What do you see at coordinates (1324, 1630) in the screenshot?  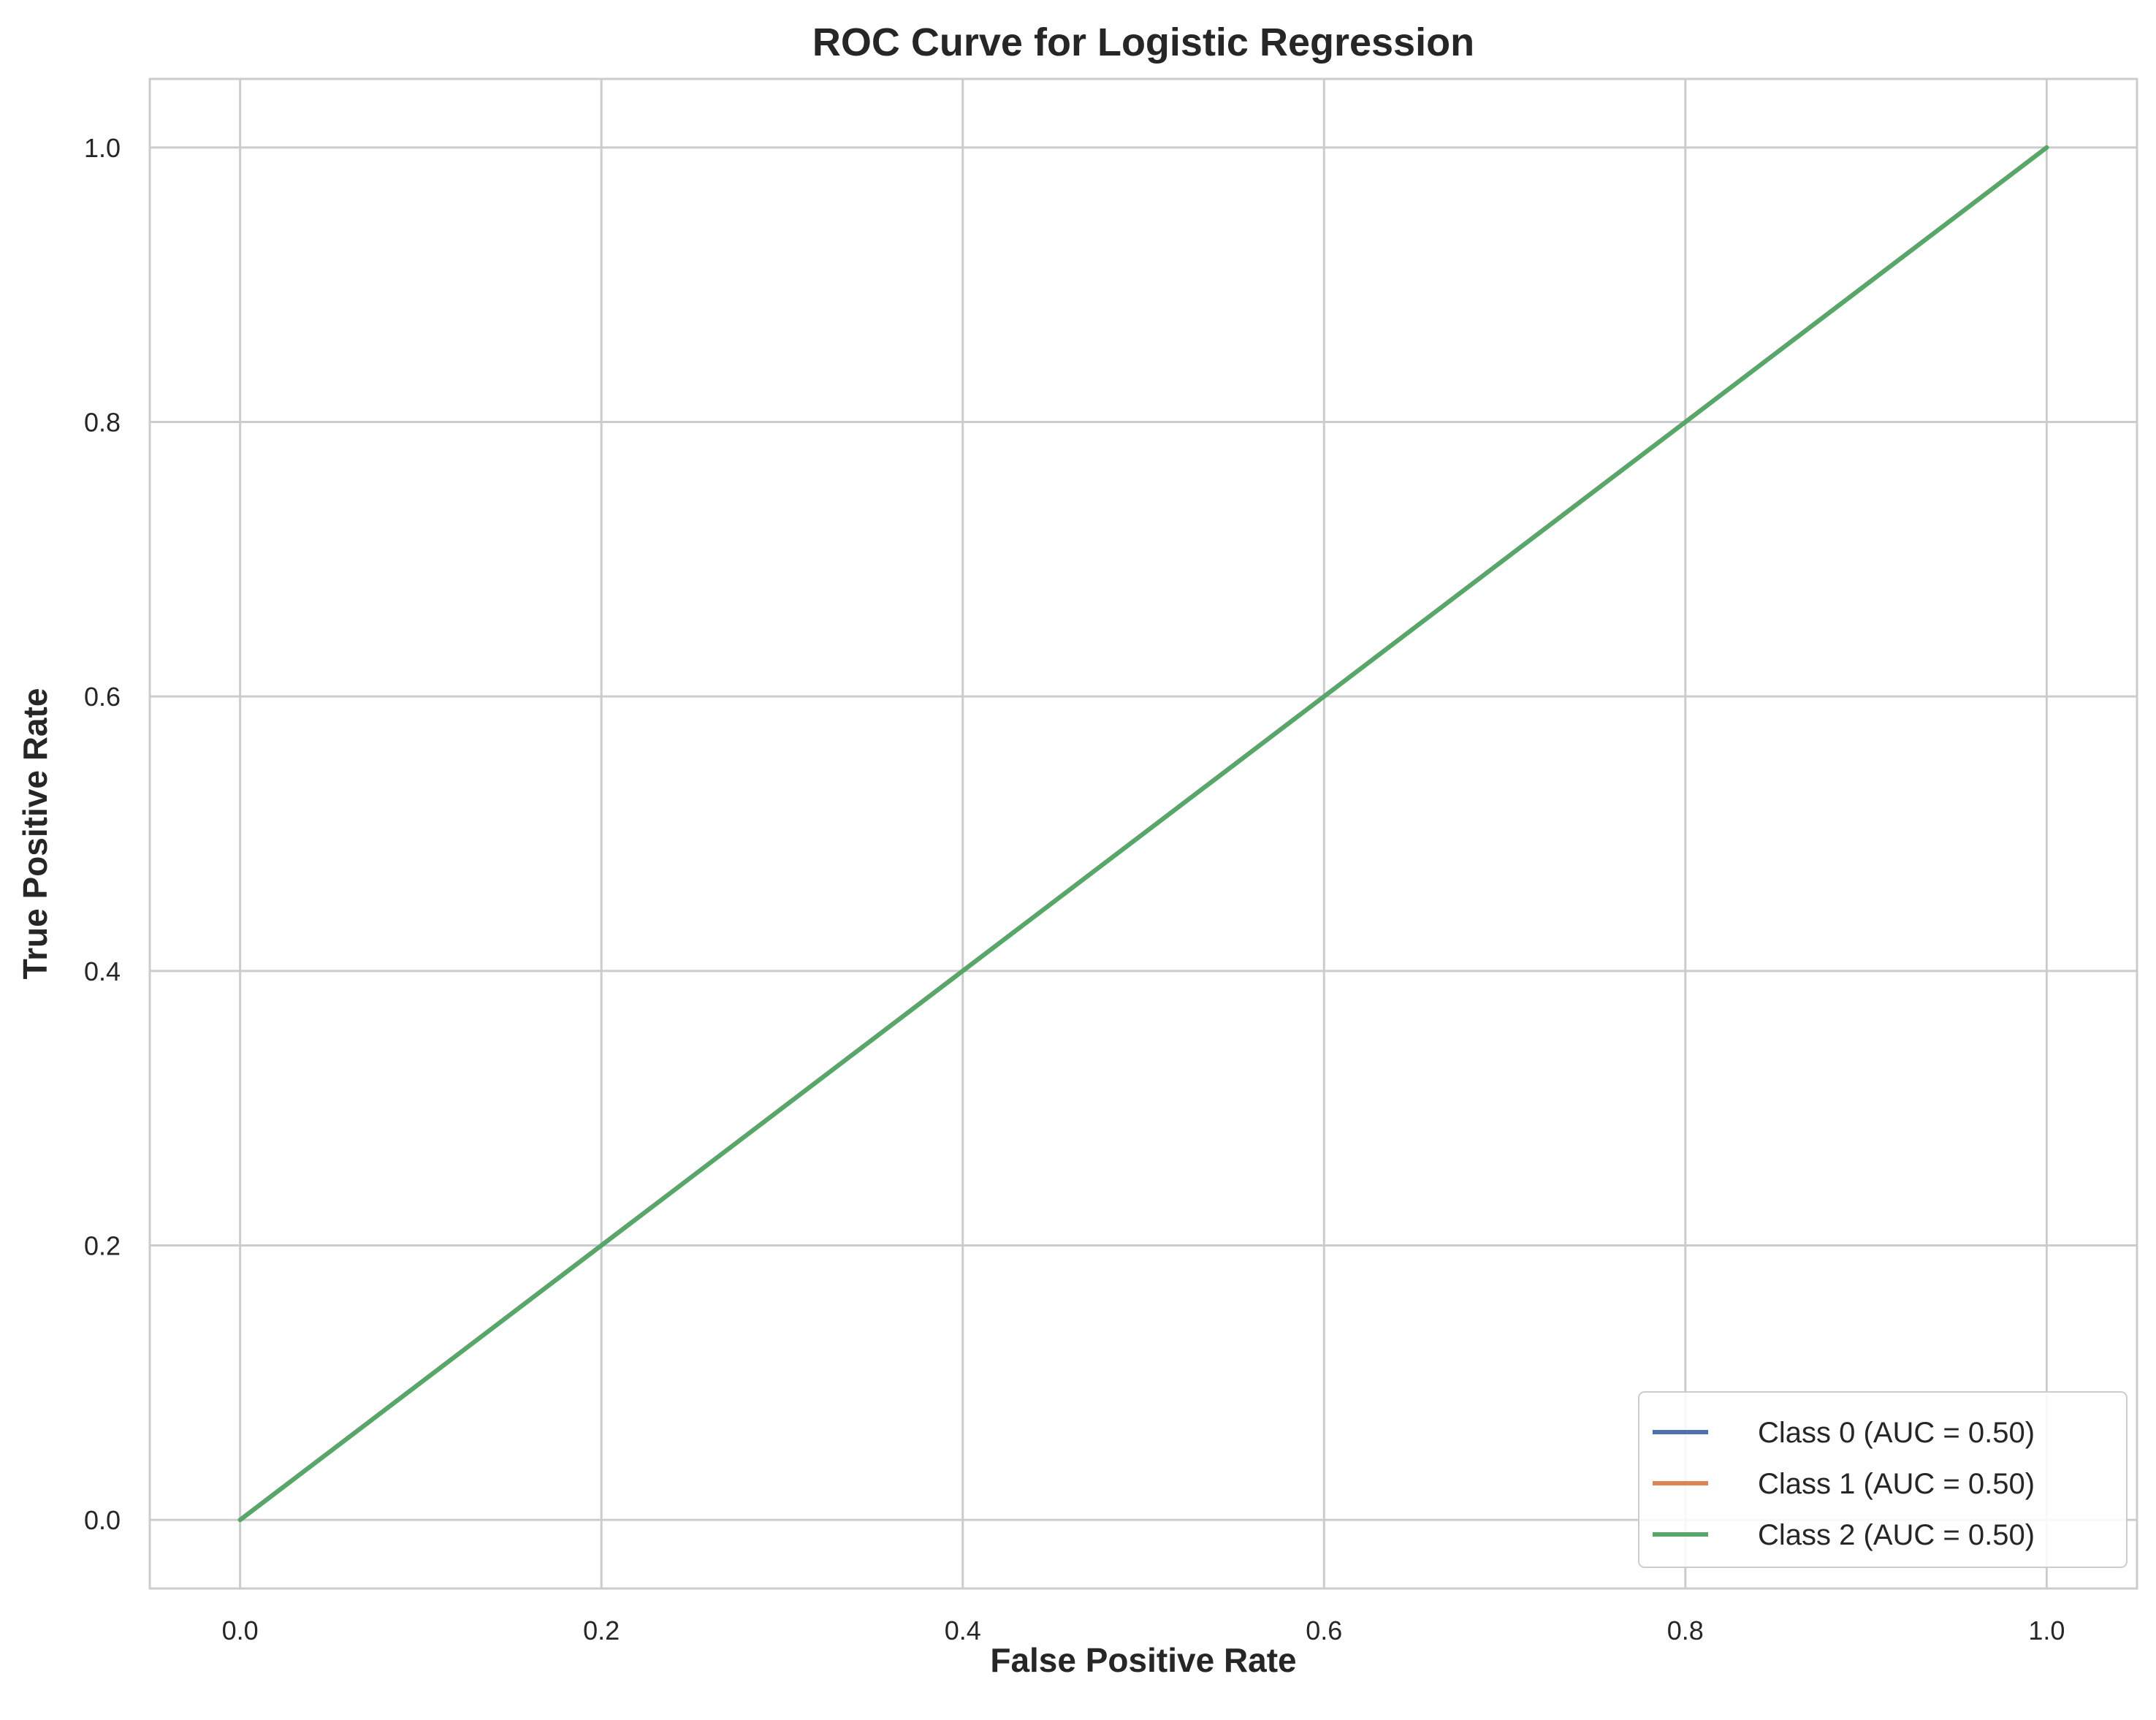 I see `x-tick-label: 0.6` at bounding box center [1324, 1630].